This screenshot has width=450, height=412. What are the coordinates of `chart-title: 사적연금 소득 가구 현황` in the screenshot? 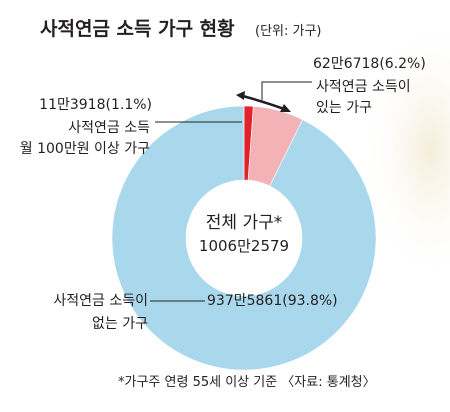 It's located at (137, 28).